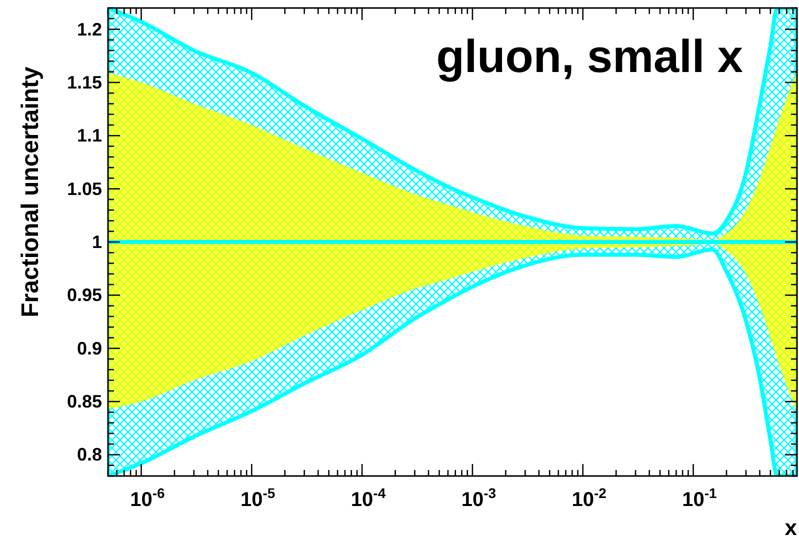 The height and width of the screenshot is (541, 799). What do you see at coordinates (89, 136) in the screenshot?
I see `y-tick-label: 1.1` at bounding box center [89, 136].